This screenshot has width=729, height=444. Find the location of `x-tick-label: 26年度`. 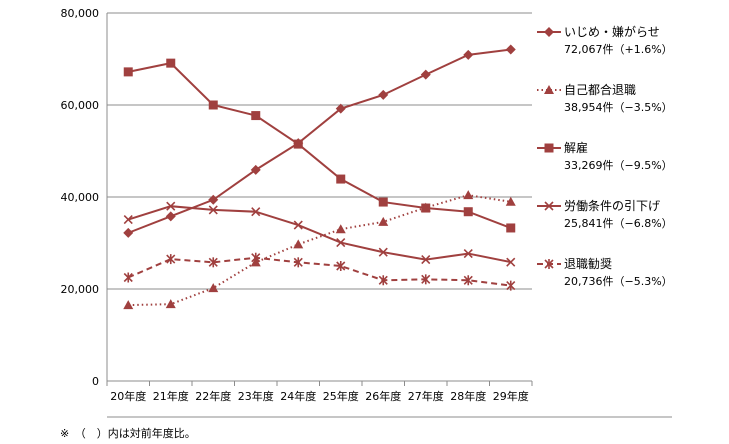

x-tick-label: 26年度 is located at coordinates (383, 396).